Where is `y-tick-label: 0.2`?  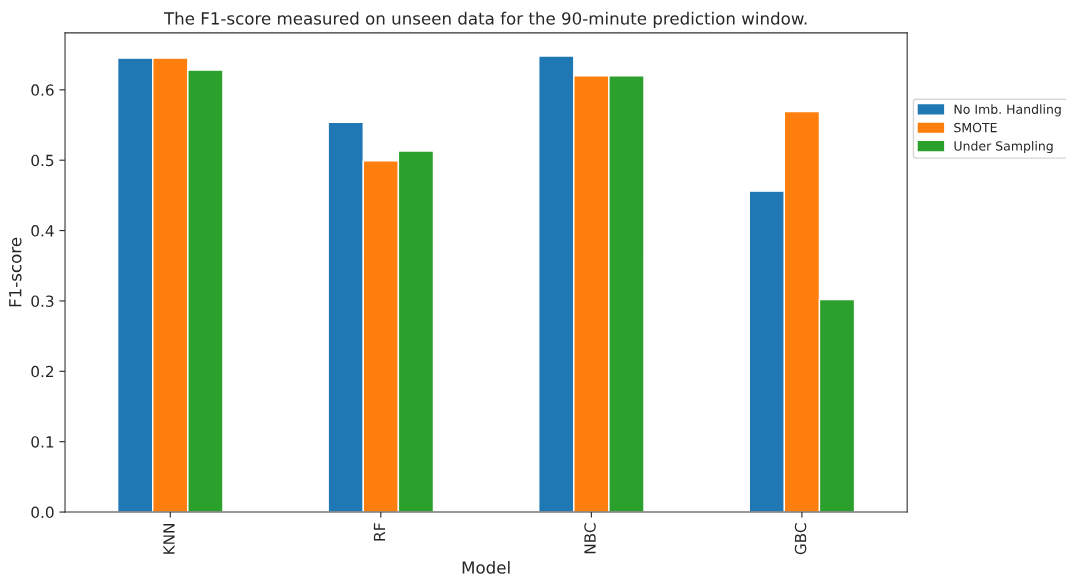 y-tick-label: 0.2 is located at coordinates (42, 371).